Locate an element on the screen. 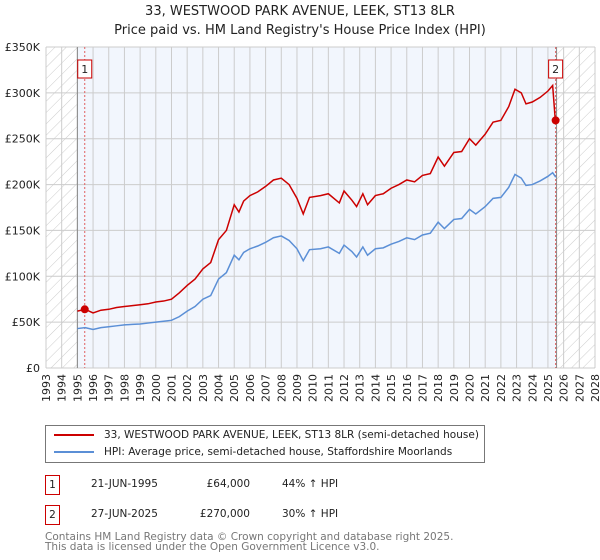 The height and width of the screenshot is (560, 600). y-tick-label: £200K is located at coordinates (23, 185).